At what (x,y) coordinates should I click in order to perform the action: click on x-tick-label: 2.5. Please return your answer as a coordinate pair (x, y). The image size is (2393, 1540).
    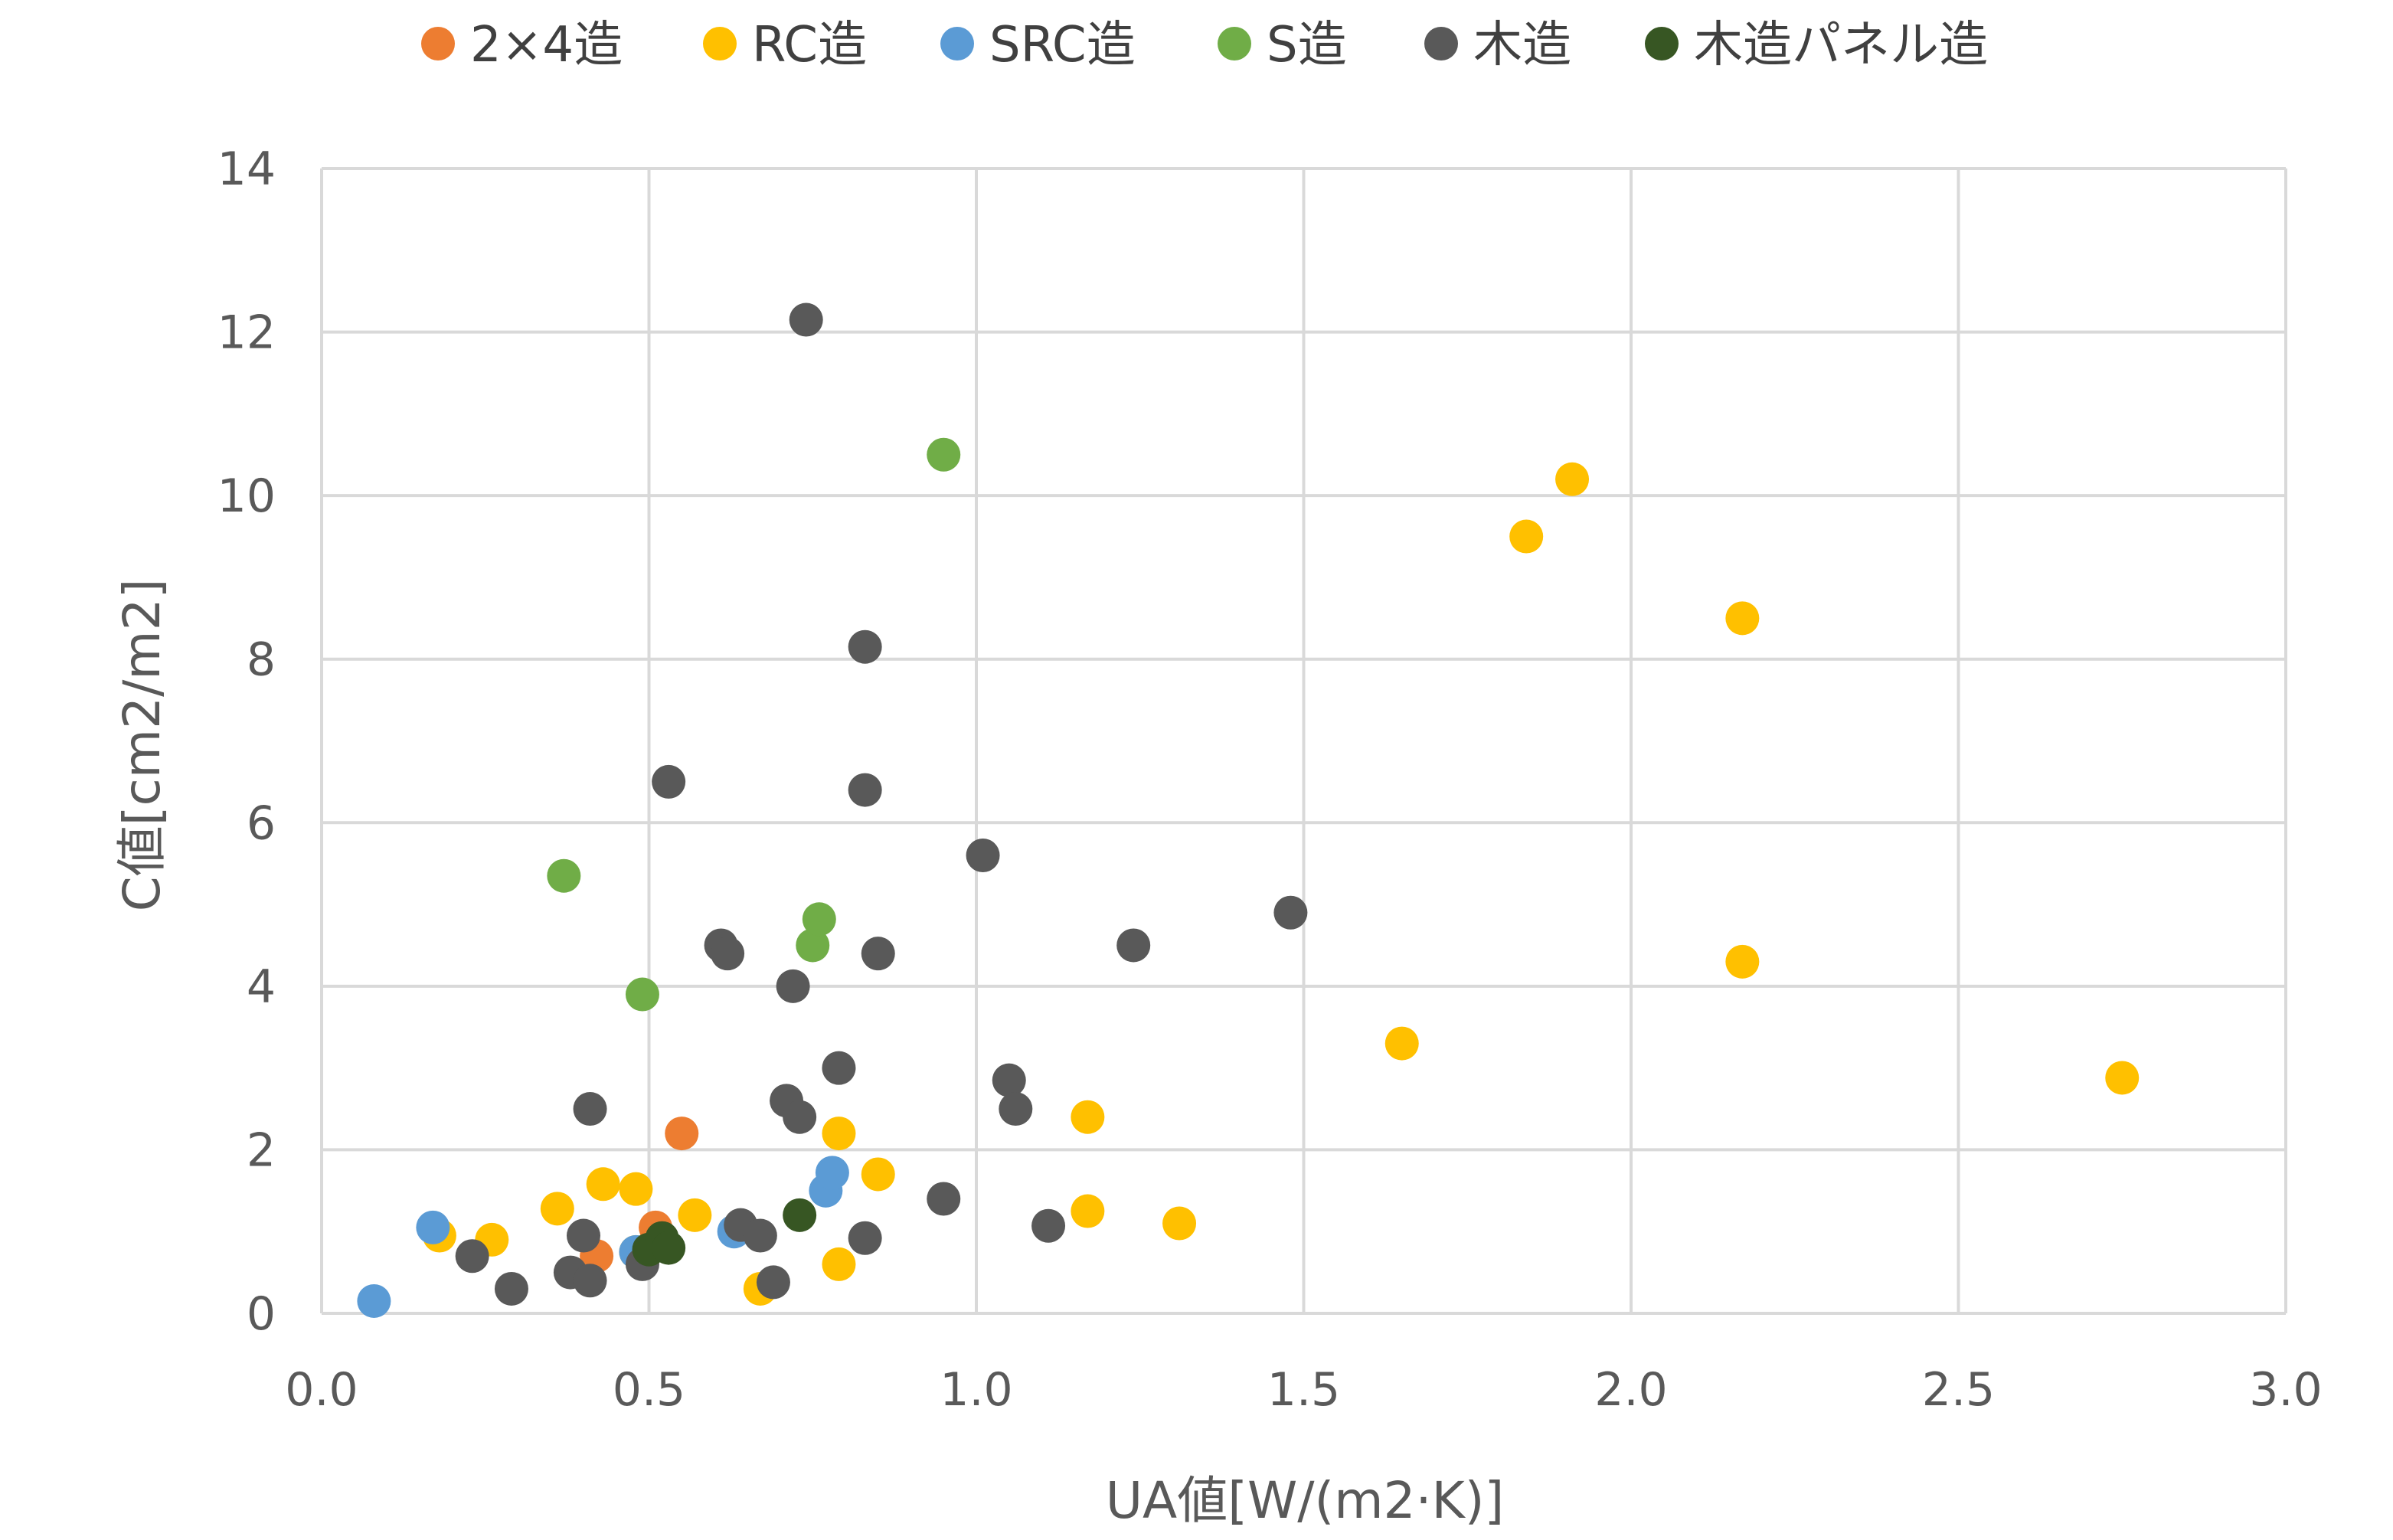
    Looking at the image, I should click on (1959, 1390).